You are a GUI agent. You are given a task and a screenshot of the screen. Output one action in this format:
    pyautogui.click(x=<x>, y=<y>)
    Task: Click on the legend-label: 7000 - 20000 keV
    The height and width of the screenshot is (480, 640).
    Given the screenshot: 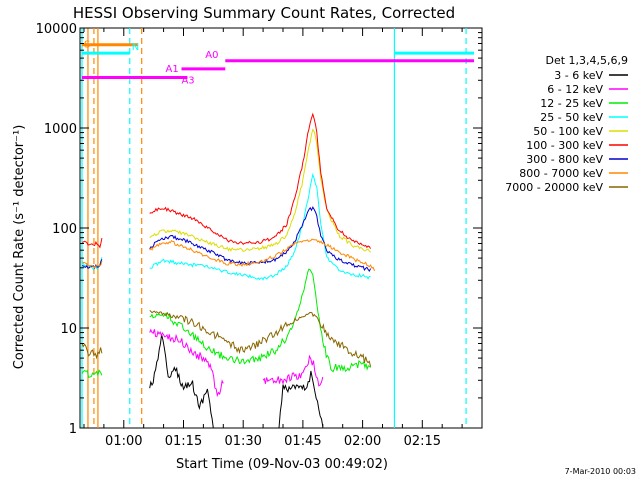 What is the action you would take?
    pyautogui.click(x=554, y=187)
    